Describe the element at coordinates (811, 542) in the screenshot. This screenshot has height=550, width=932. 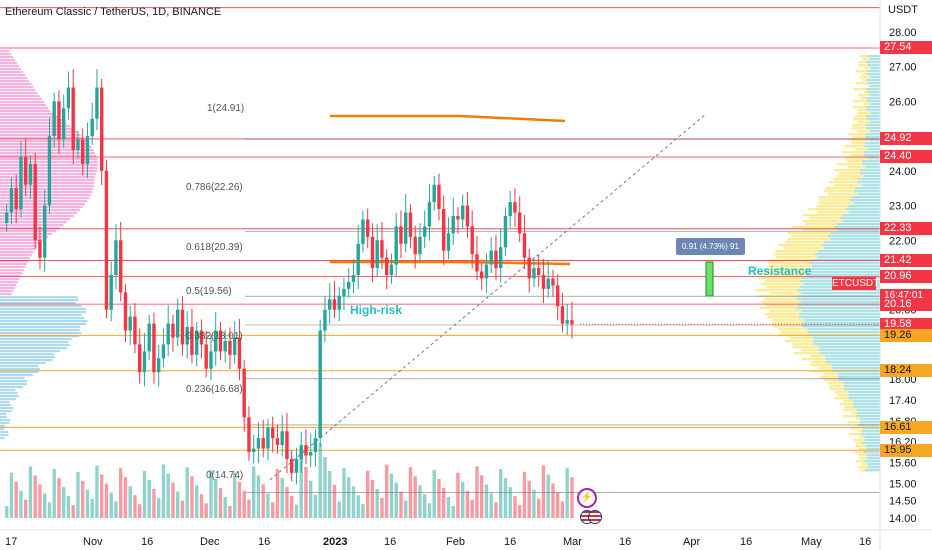
I see `time-axis-label: May` at that location.